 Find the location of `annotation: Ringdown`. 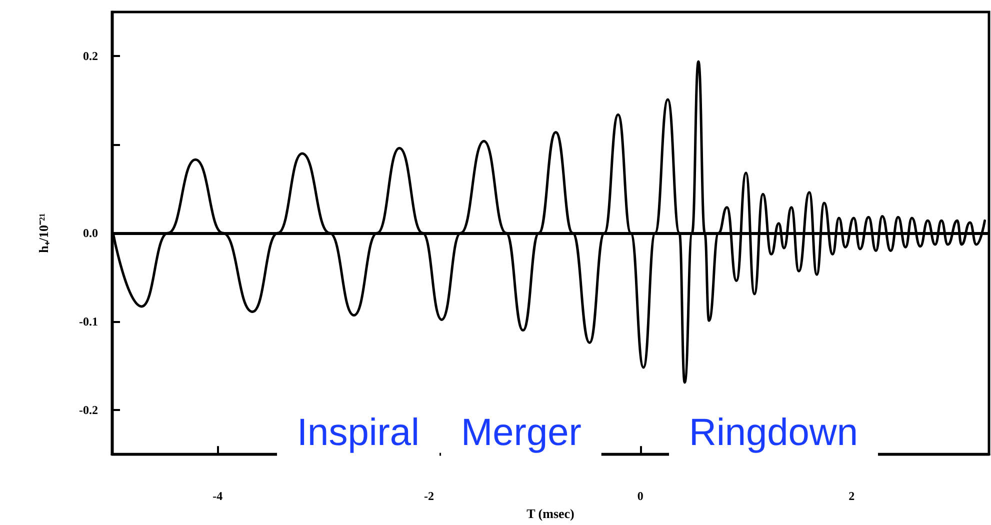

annotation: Ringdown is located at coordinates (773, 433).